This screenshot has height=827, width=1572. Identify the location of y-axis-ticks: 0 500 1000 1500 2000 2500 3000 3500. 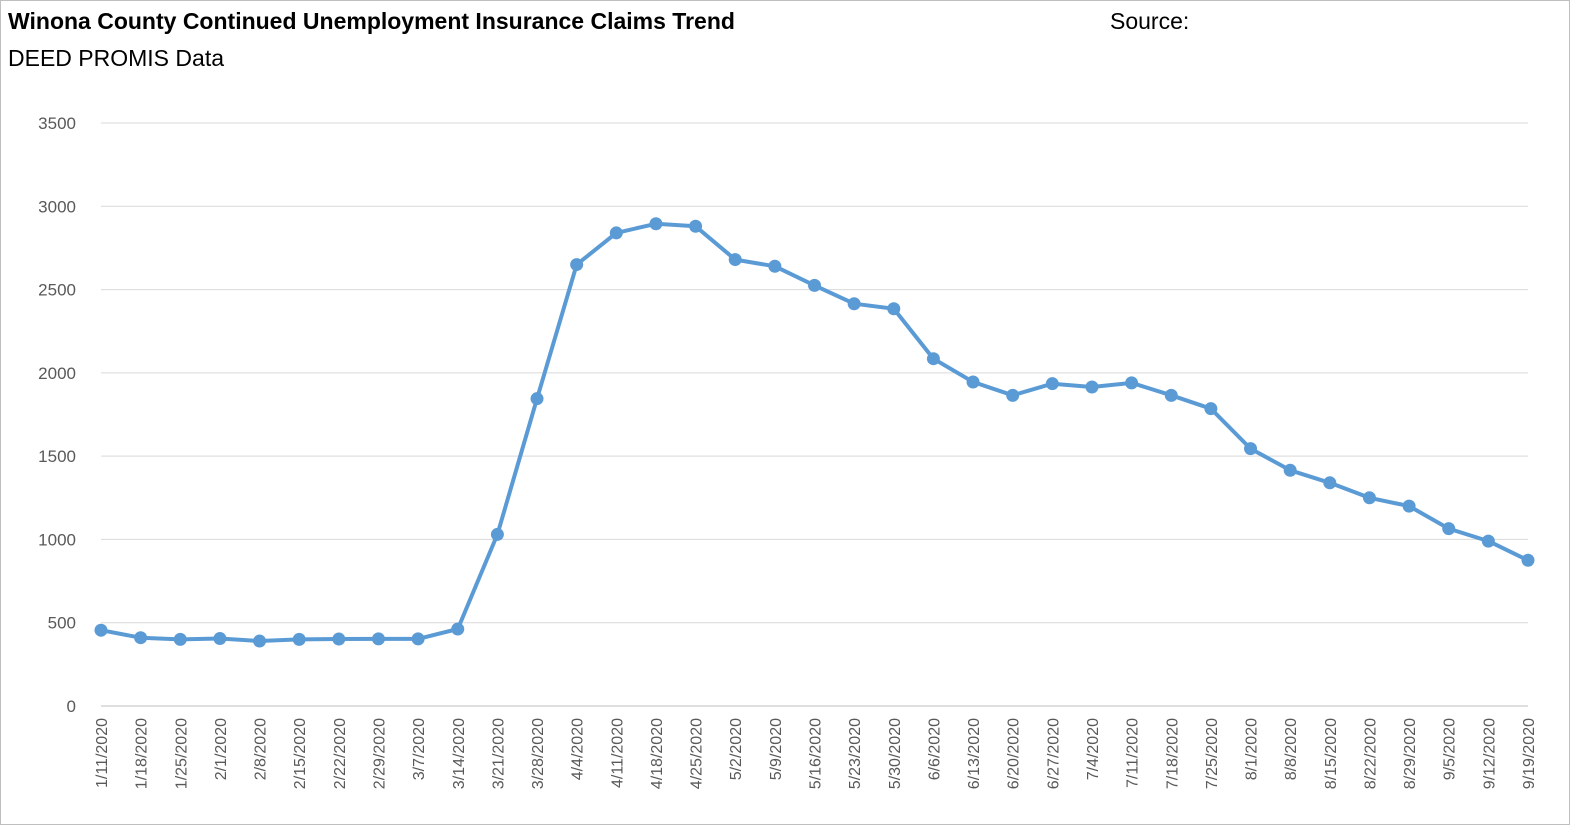
(57, 415).